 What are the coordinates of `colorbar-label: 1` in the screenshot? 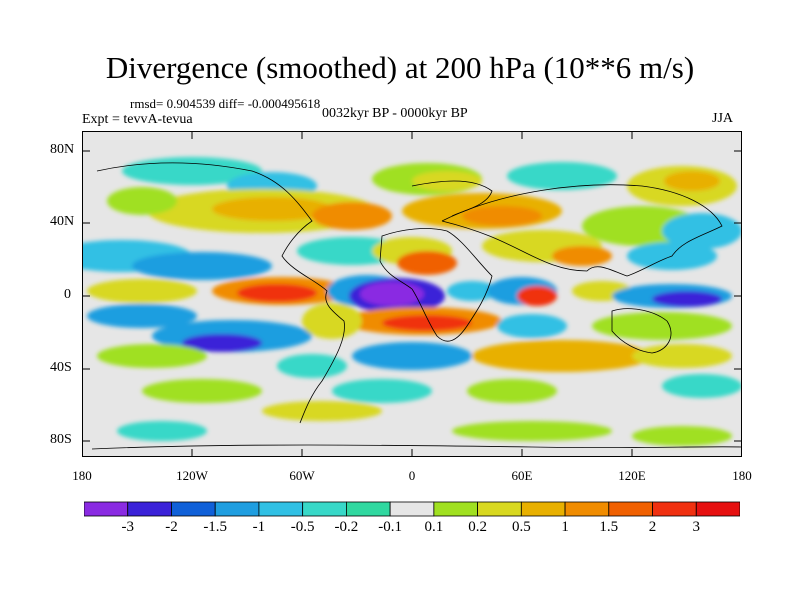 It's located at (565, 527).